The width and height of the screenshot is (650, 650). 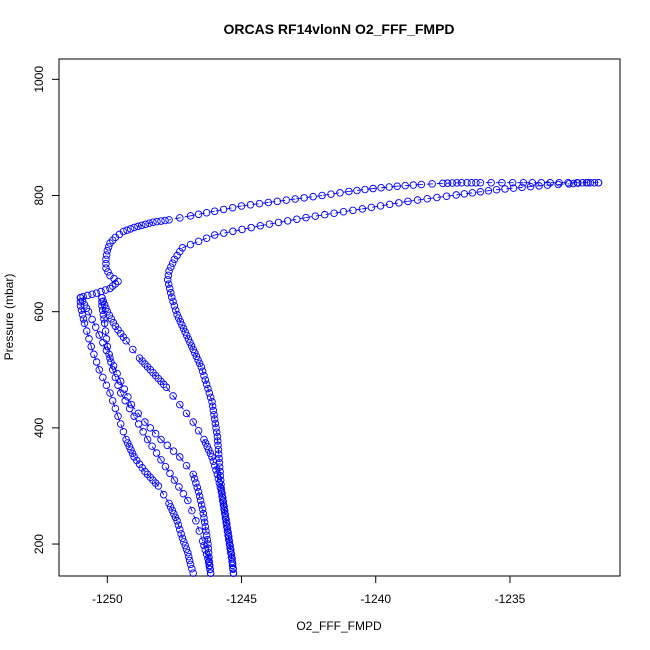 I want to click on y-tick-label: 400, so click(x=39, y=428).